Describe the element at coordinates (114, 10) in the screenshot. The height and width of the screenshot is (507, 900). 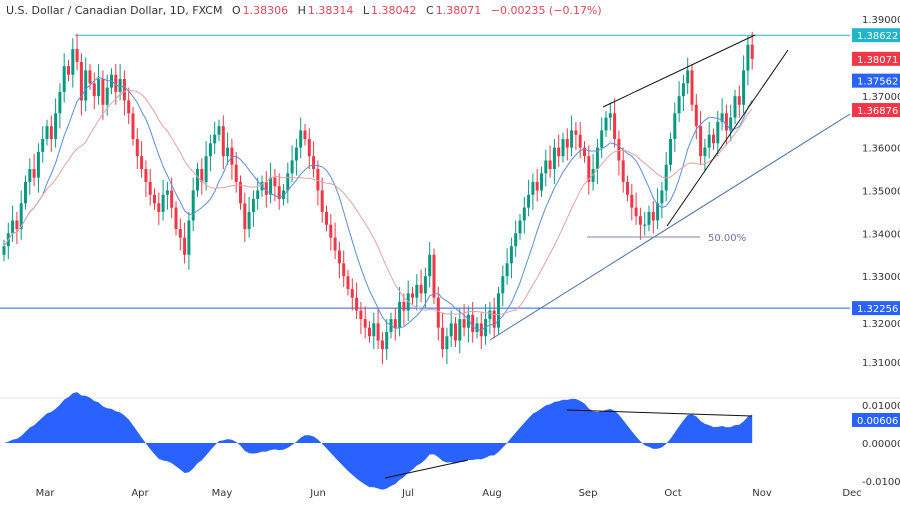
I see `symbol-title: U.S. Dollar / Canadian Dollar, 1D, FXCM` at that location.